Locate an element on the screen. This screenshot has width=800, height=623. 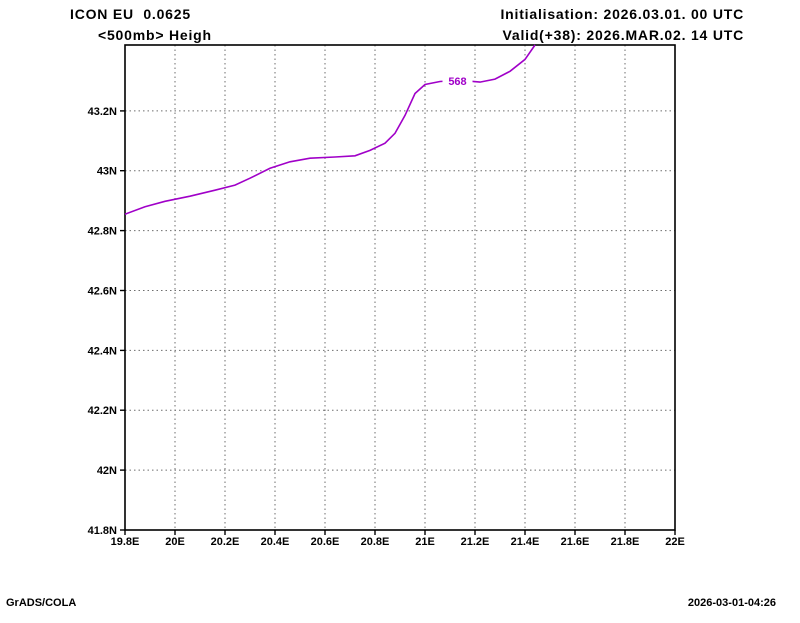
y-tick-label: 42.6N is located at coordinates (102, 292).